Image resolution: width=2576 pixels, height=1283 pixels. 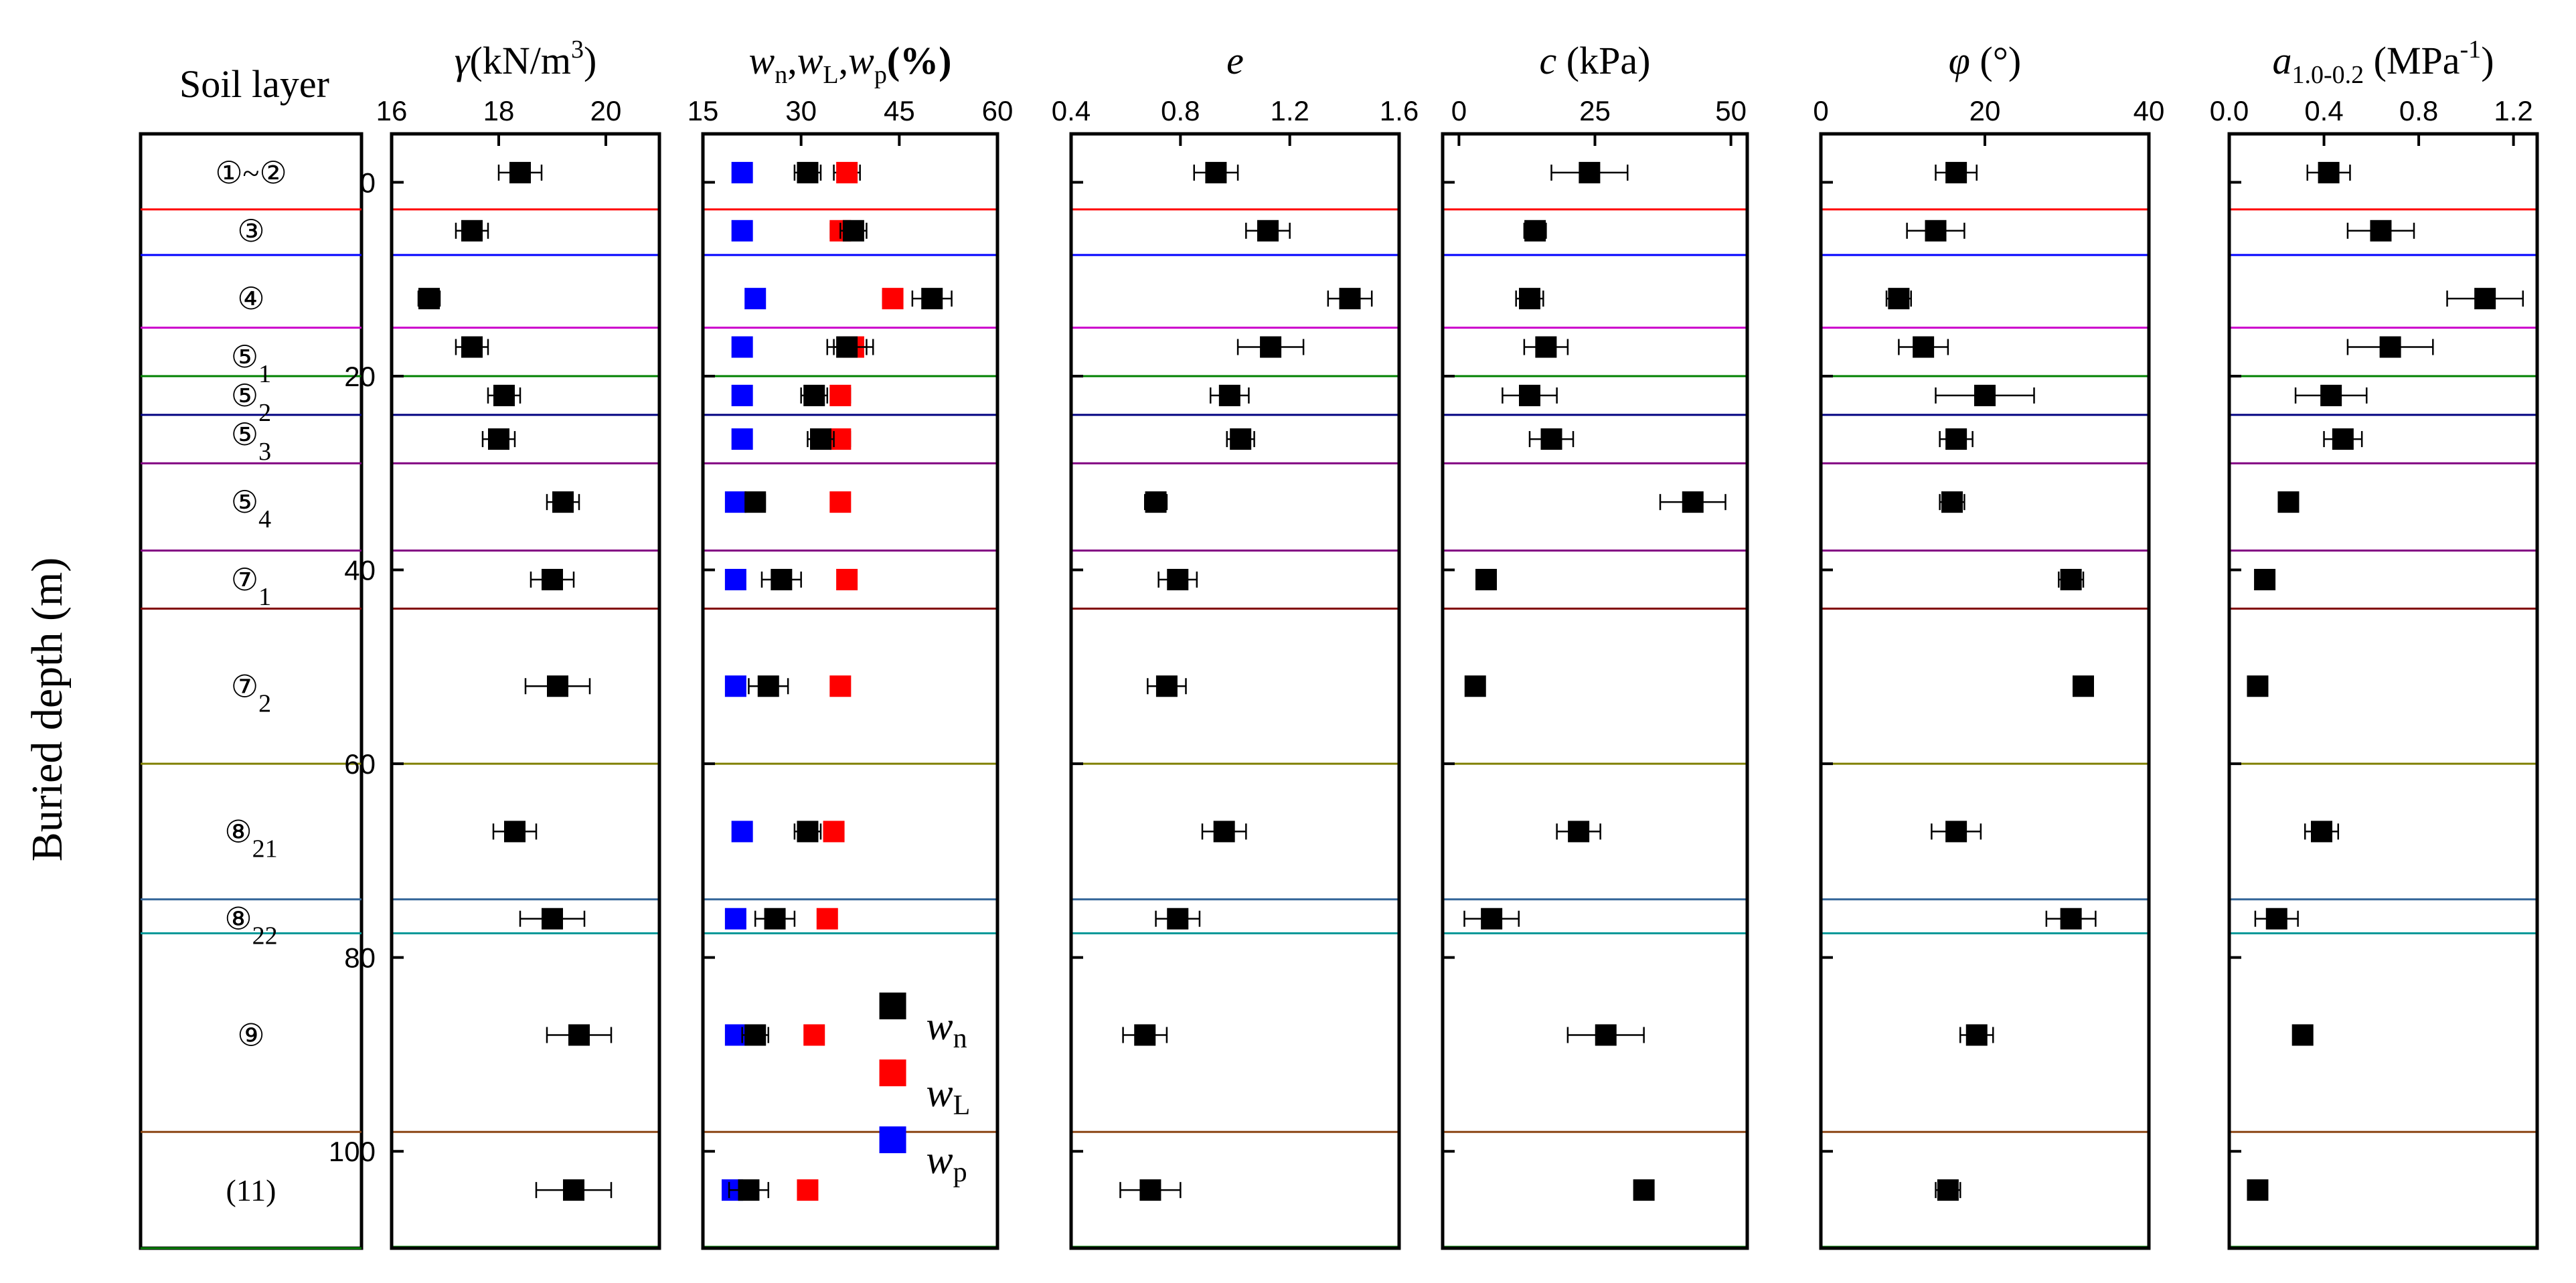 I want to click on layer-label: ⑧22, so click(x=251, y=926).